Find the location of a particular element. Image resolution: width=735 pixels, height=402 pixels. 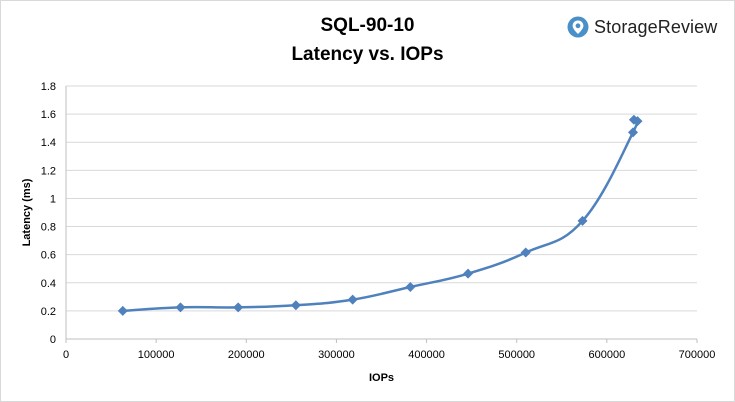

chart-subtitle: Latency vs. IOPs is located at coordinates (367, 54).